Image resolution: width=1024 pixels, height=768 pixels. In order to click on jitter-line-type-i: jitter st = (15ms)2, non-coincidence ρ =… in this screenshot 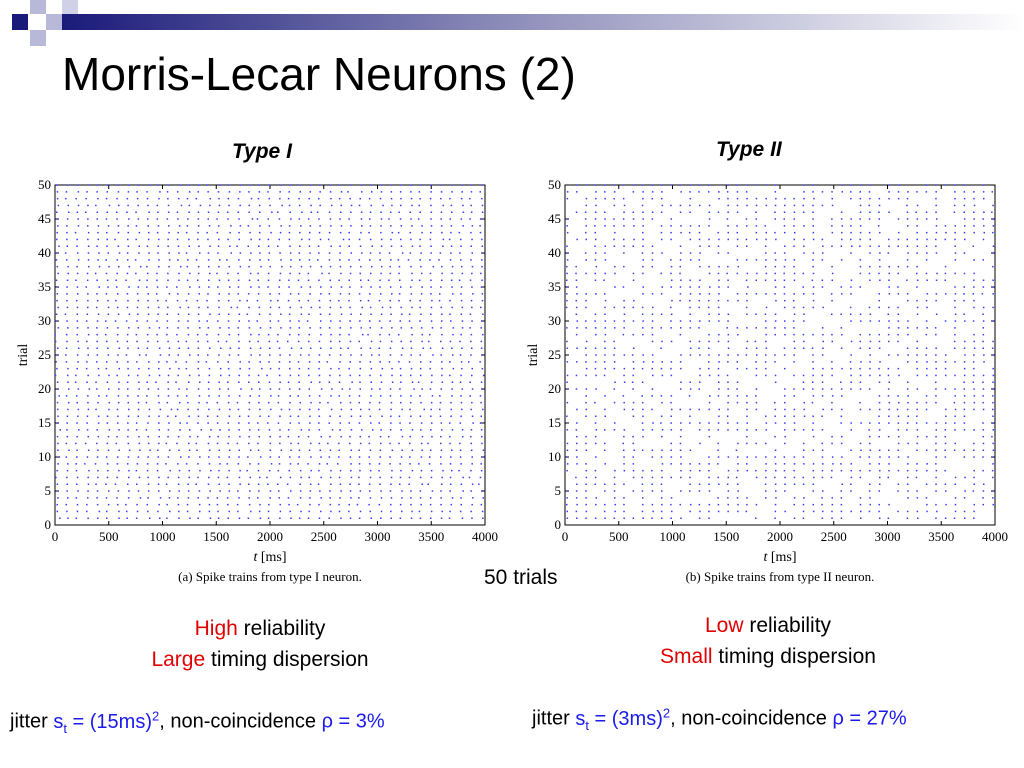, I will do `click(197, 722)`.